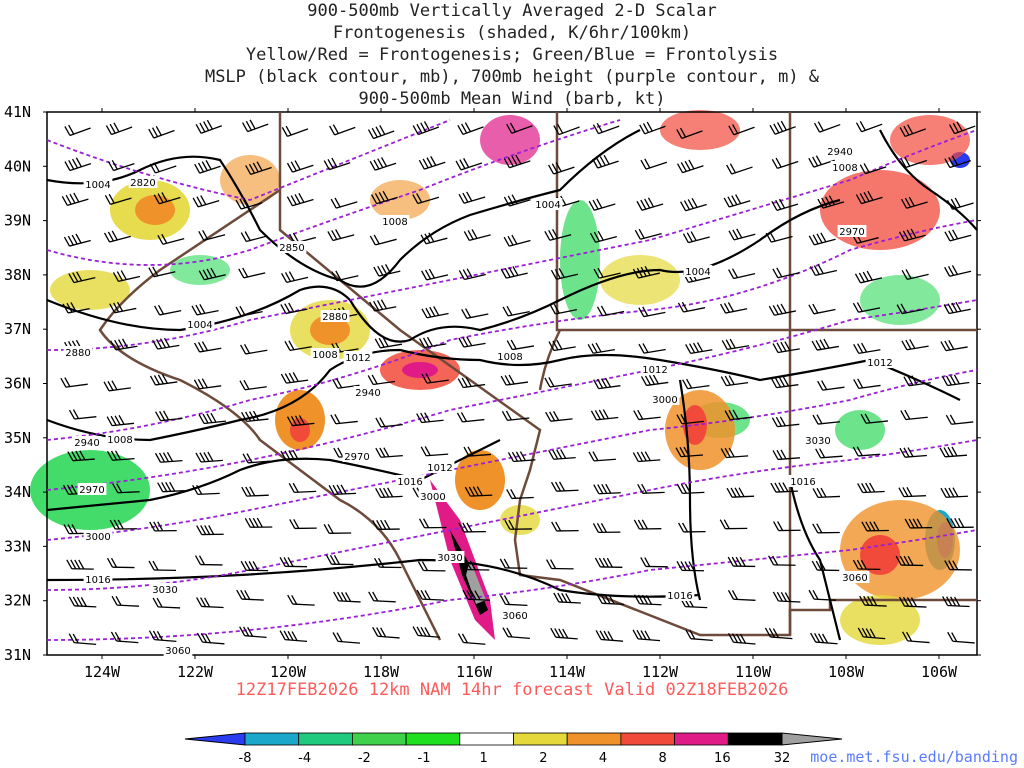 This screenshot has width=1024, height=768. I want to click on height-label: 3000, so click(433, 496).